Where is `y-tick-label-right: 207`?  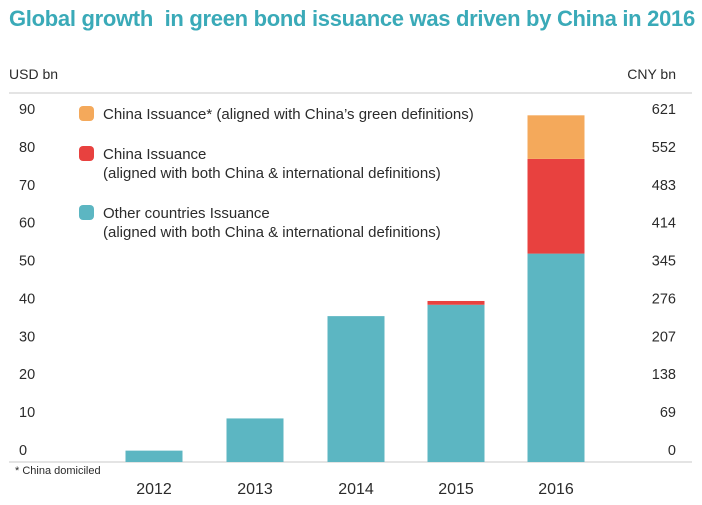 y-tick-label-right: 207 is located at coordinates (664, 337).